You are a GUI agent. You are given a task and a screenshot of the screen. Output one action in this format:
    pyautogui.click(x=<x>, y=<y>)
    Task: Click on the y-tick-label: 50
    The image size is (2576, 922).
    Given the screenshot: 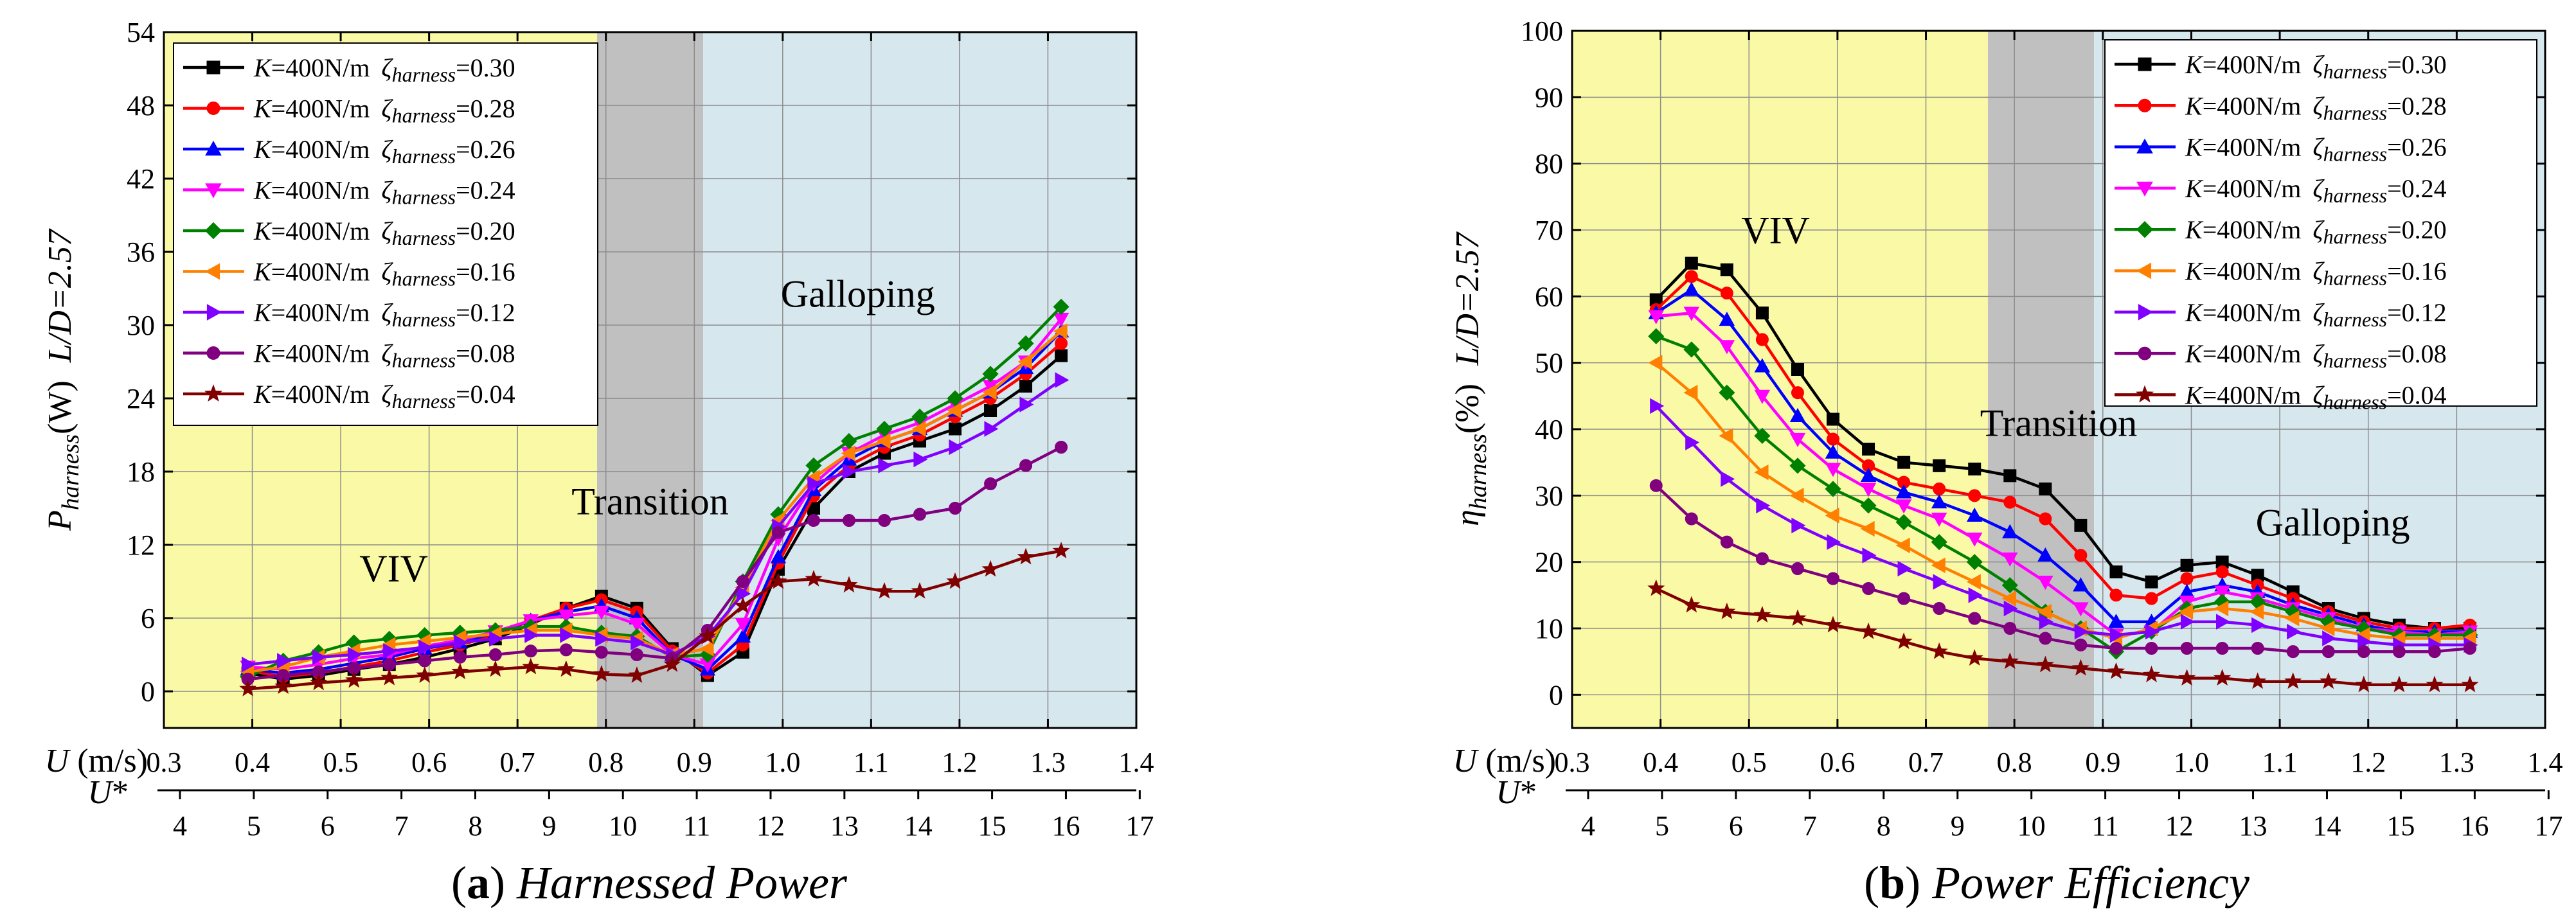 What is the action you would take?
    pyautogui.click(x=1549, y=363)
    